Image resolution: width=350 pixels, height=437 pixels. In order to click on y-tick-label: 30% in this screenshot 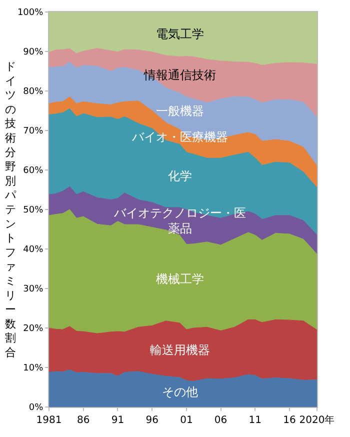, I will do `click(33, 289)`.